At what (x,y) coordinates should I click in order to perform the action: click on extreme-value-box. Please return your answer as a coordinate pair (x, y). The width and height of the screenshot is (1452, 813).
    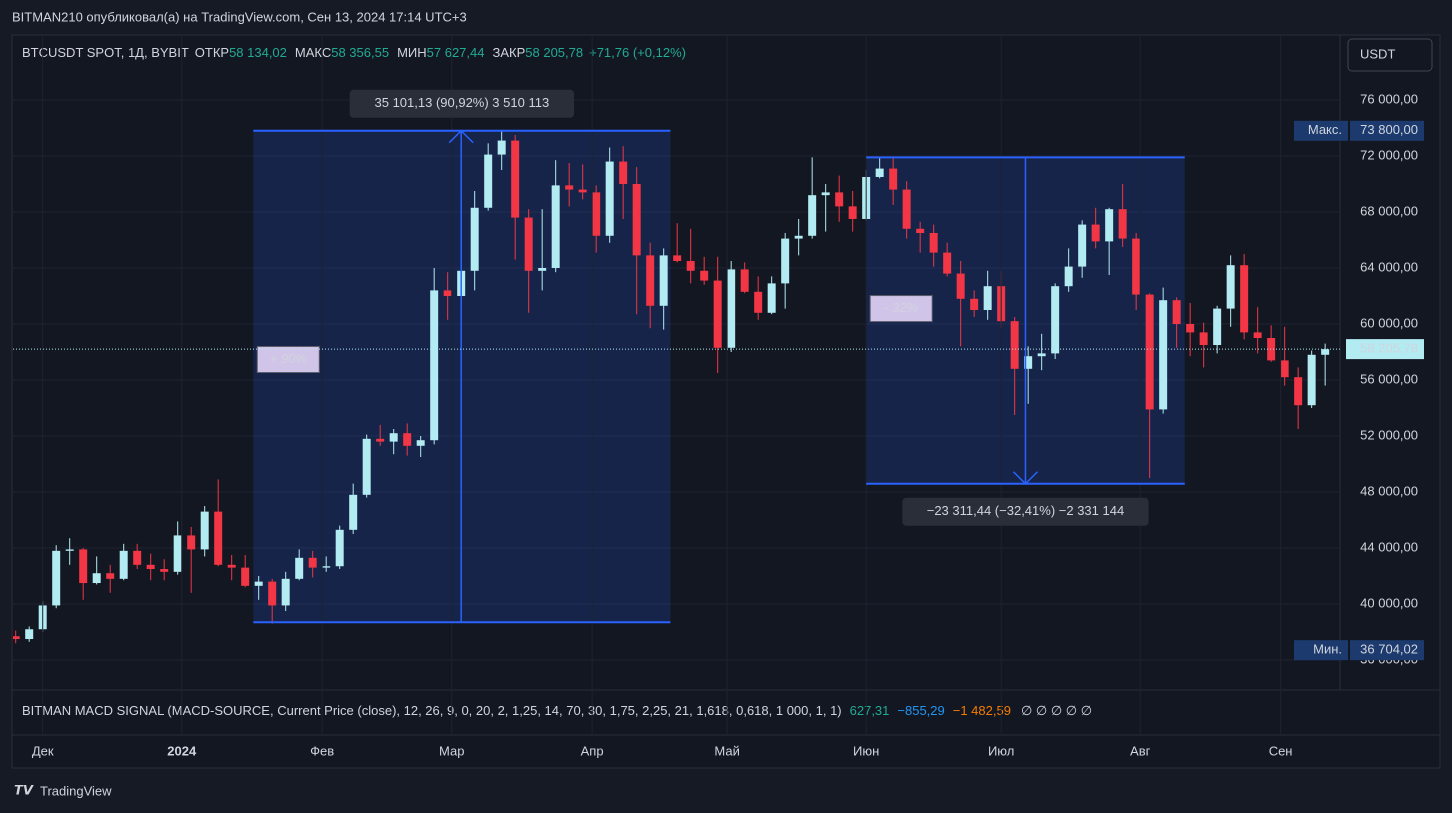
    Looking at the image, I should click on (1387, 130).